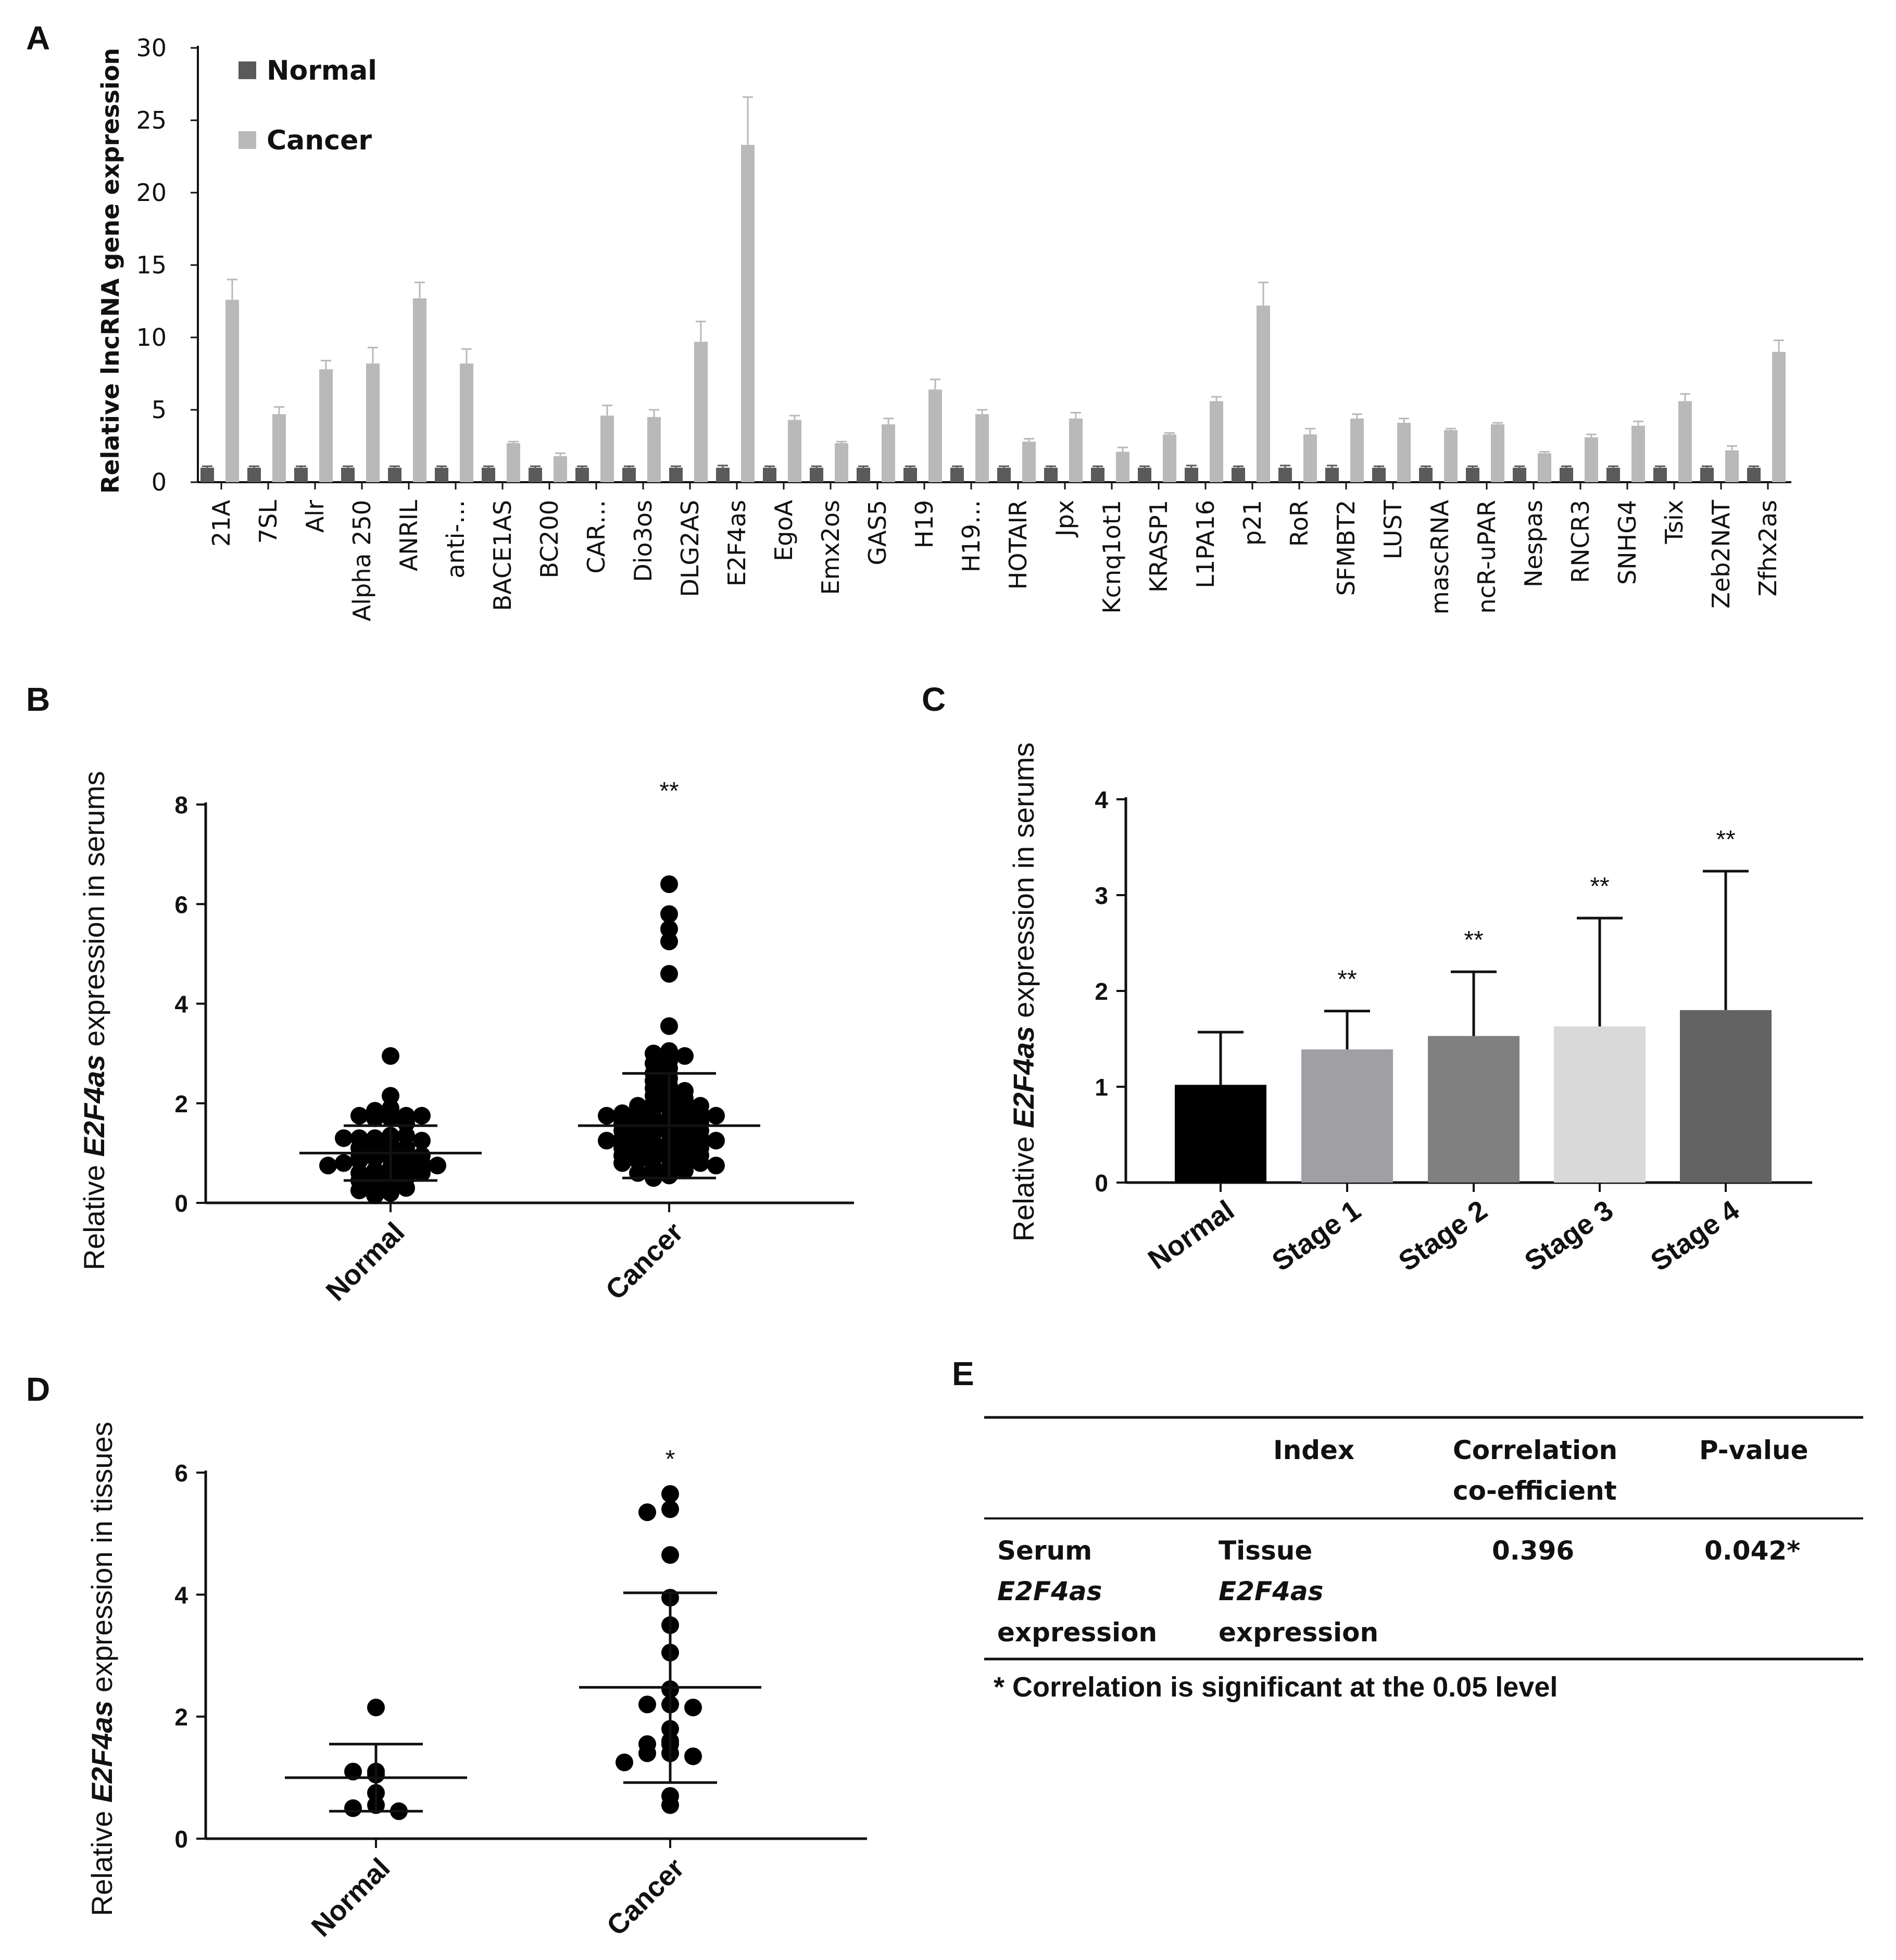 Image resolution: width=1896 pixels, height=1960 pixels. I want to click on panel-b-category-label: Cancer, so click(644, 1261).